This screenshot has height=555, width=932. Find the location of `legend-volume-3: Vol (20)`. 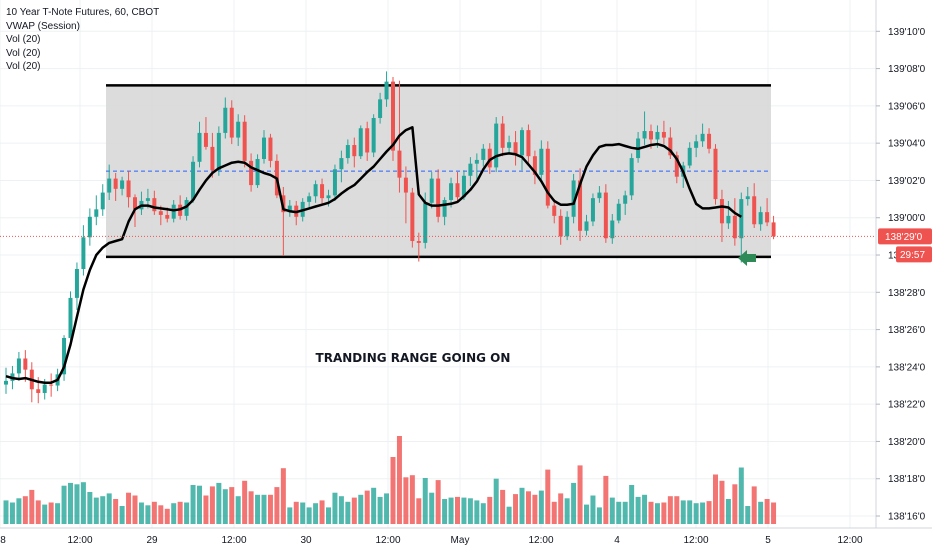

legend-volume-3: Vol (20) is located at coordinates (23, 66).